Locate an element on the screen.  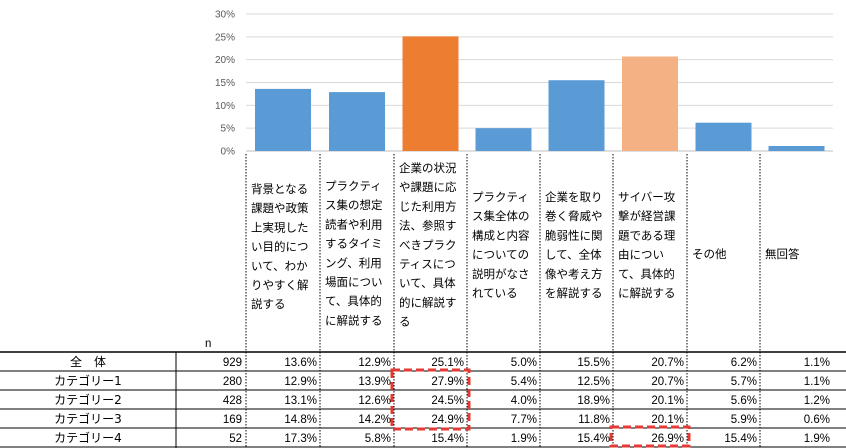
data-cell: 0.6% is located at coordinates (817, 420).